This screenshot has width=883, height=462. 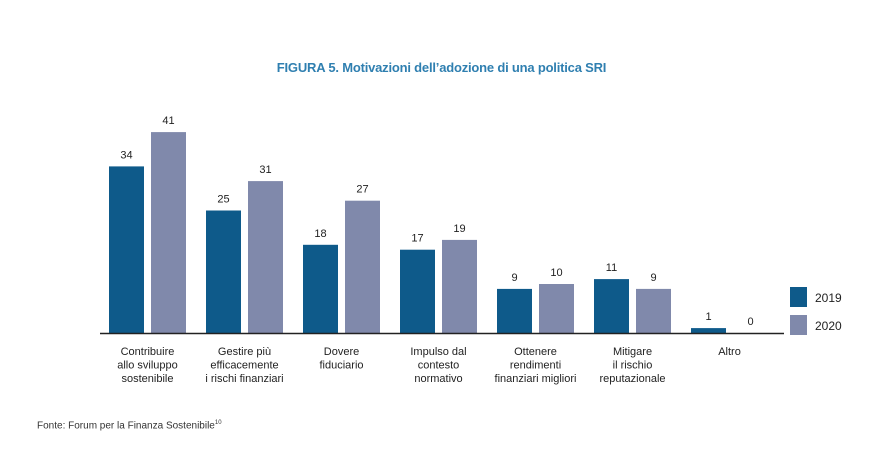 I want to click on value-label-2020-4: 10, so click(x=556, y=273).